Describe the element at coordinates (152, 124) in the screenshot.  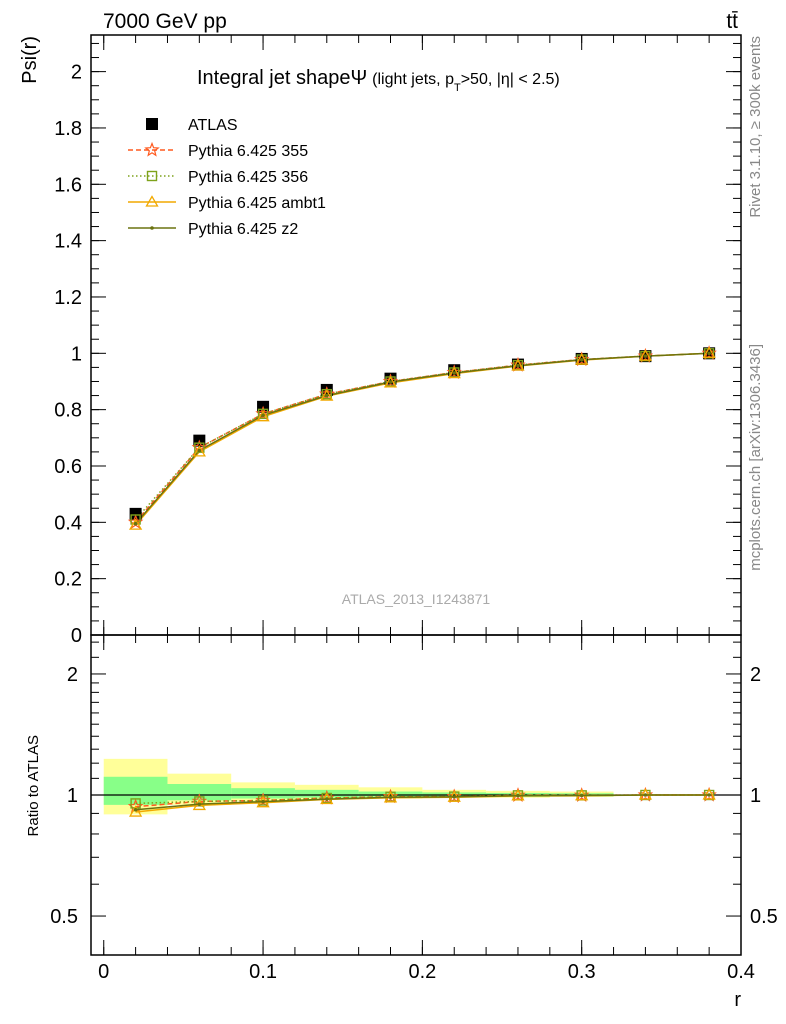
I see `legend-marker-atlas` at that location.